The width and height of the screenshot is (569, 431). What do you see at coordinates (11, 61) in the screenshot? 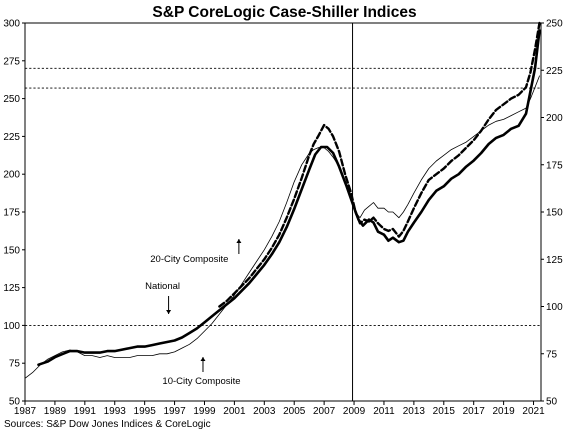
I see `left-tick-label: 275` at bounding box center [11, 61].